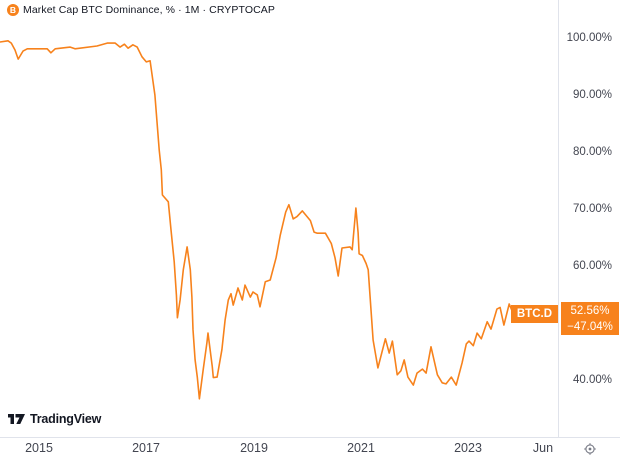  What do you see at coordinates (534, 314) in the screenshot?
I see `price-label-symbol: BTC.D` at bounding box center [534, 314].